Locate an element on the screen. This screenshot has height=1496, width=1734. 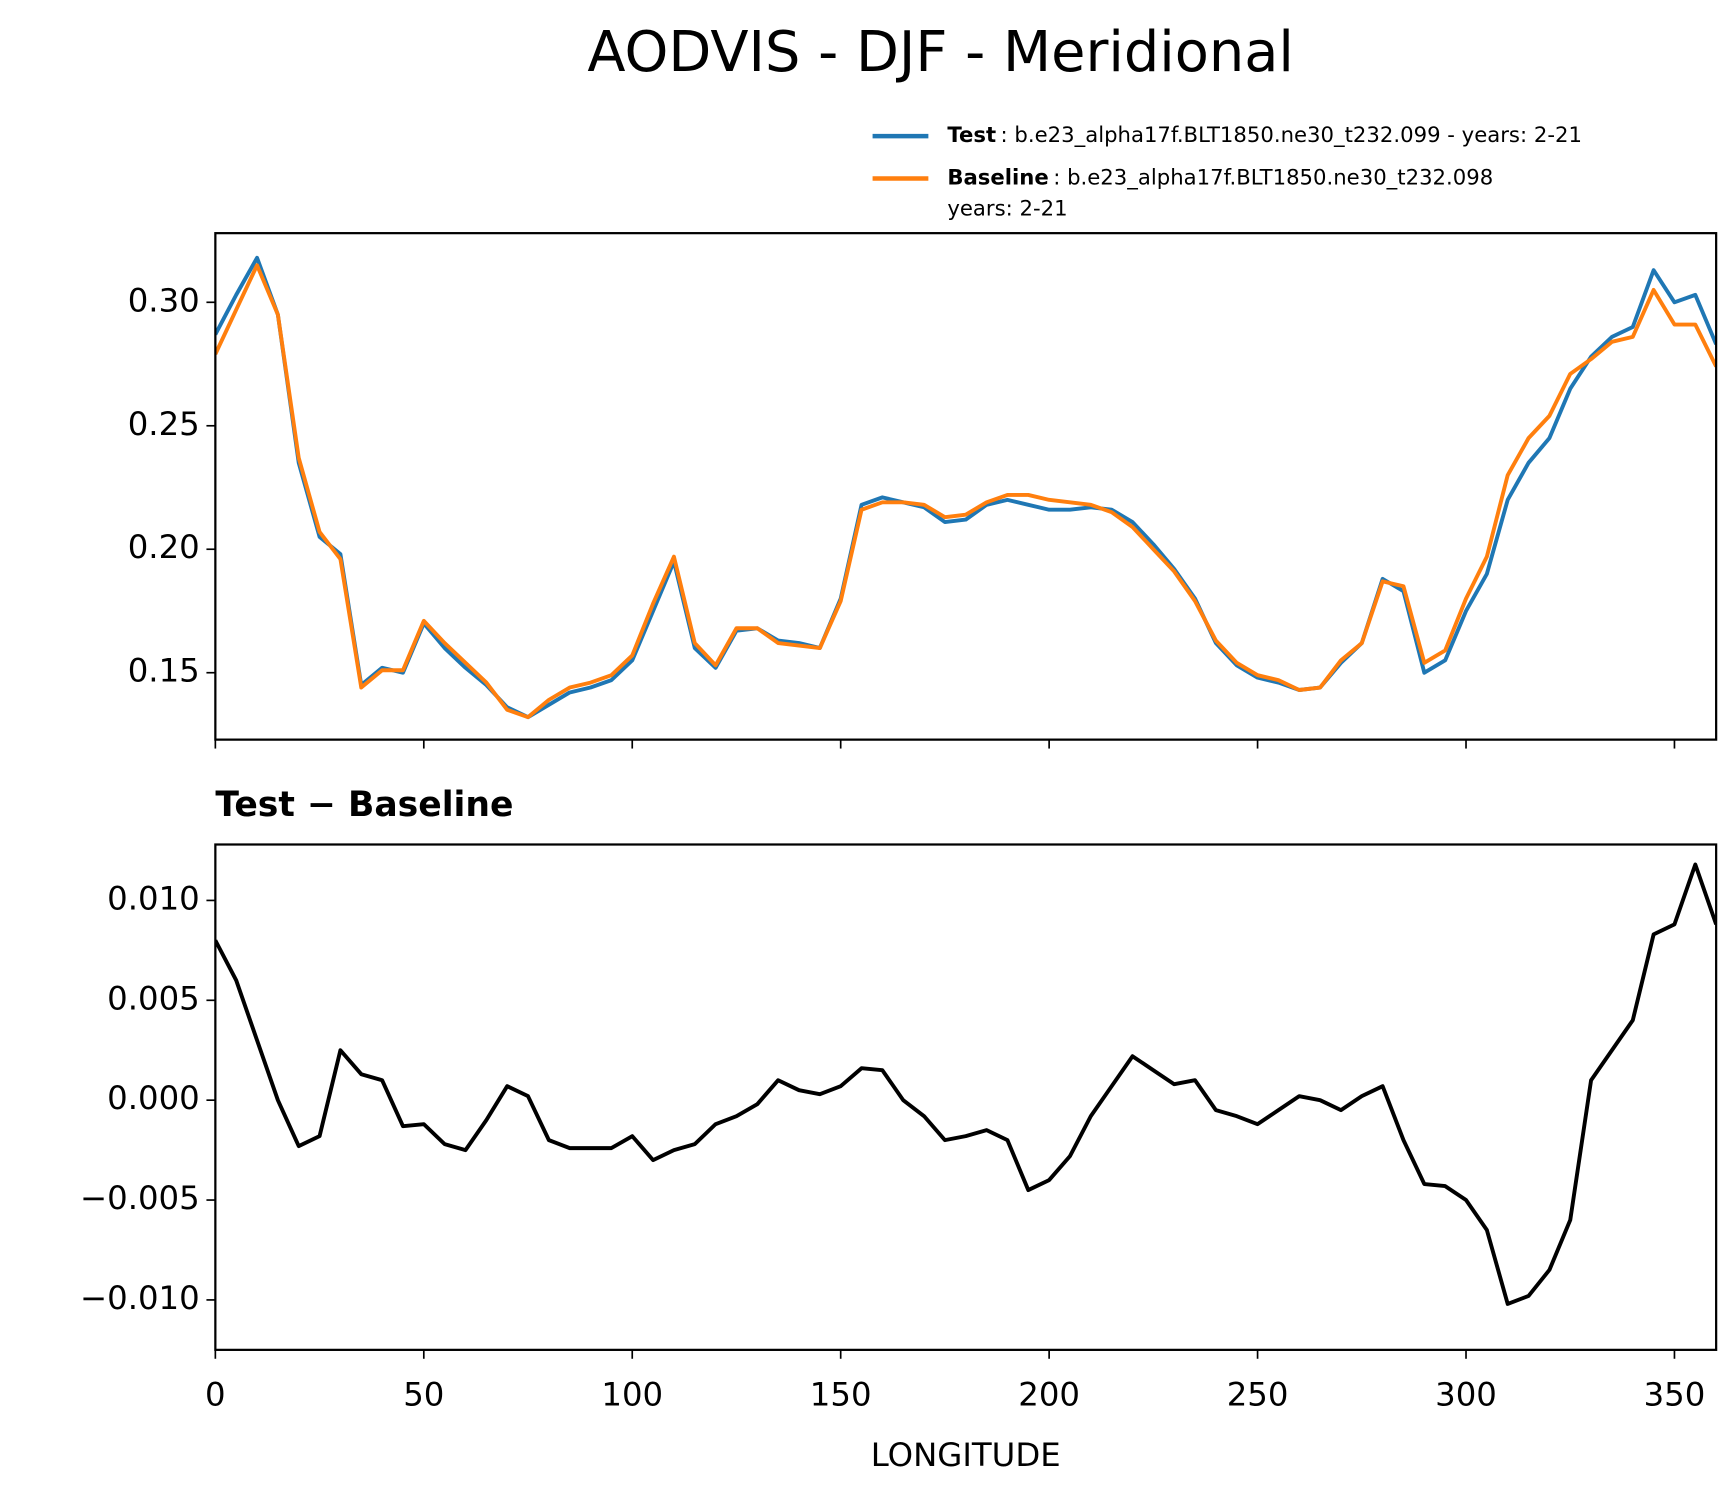
figure-title: AODVIS - DJF - Meridional is located at coordinates (940, 52).